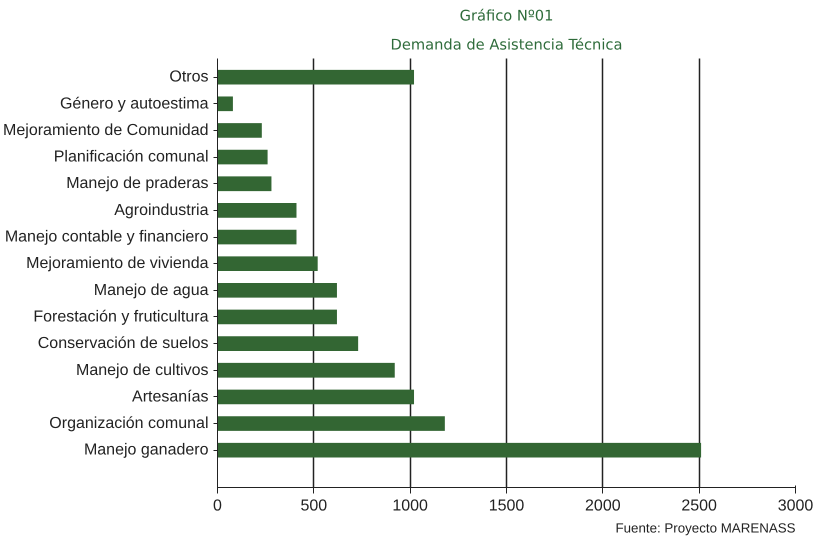 The image size is (821, 546). What do you see at coordinates (117, 263) in the screenshot?
I see `y-tick-label: Mejoramiento de vivienda` at bounding box center [117, 263].